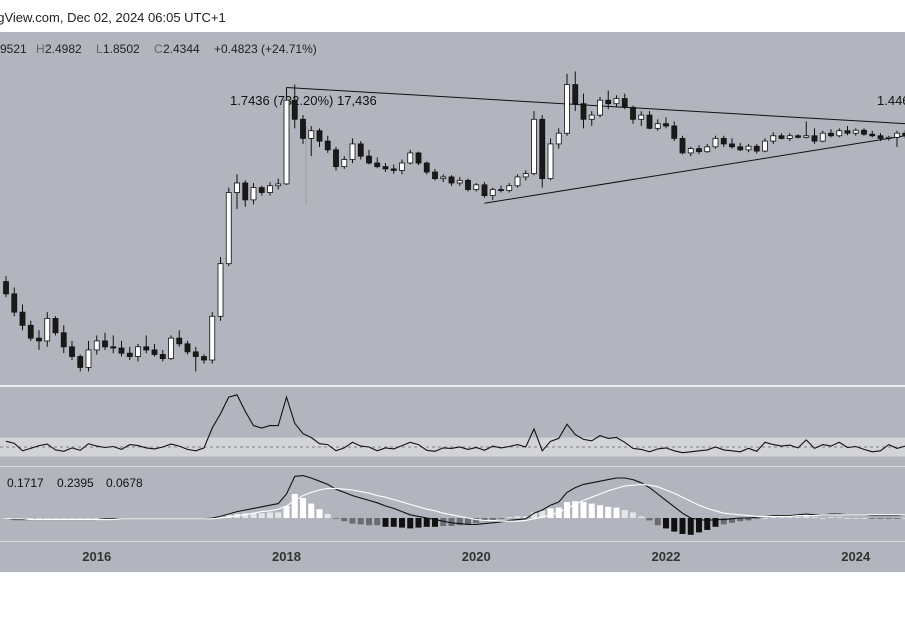 The height and width of the screenshot is (618, 905). I want to click on ohlc-high-value: 2.4982, so click(63, 49).